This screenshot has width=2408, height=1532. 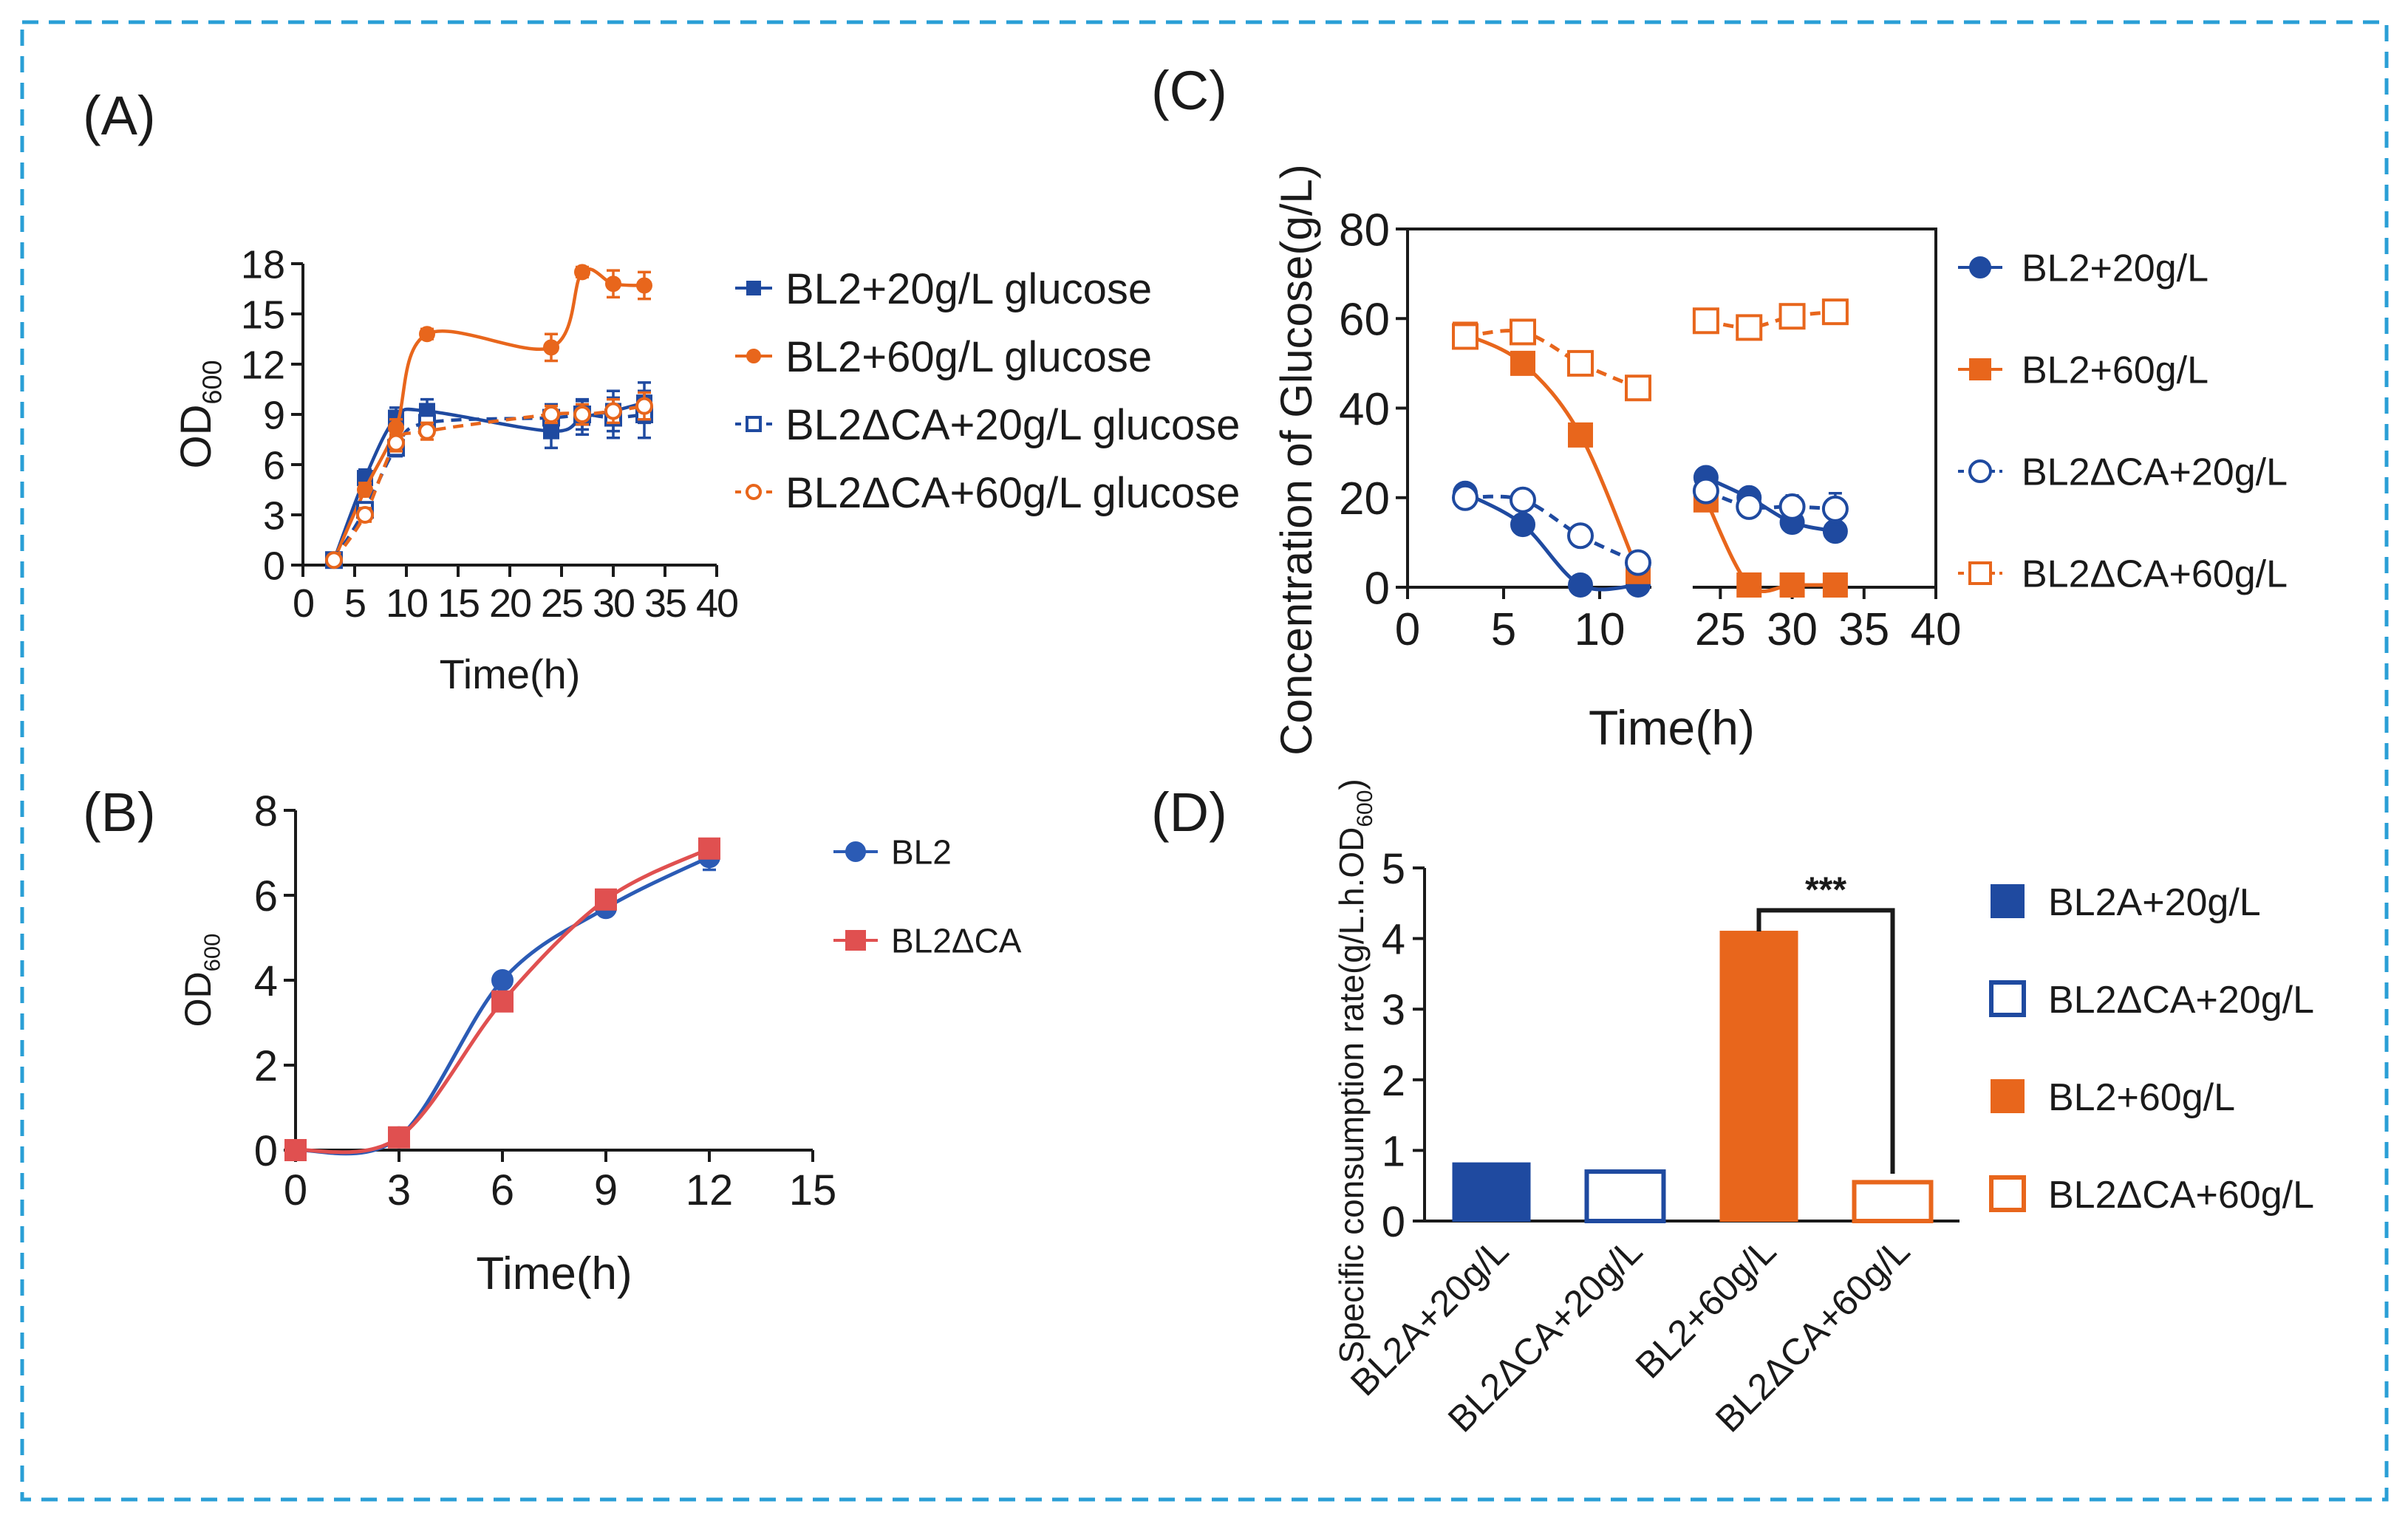 What do you see at coordinates (1189, 90) in the screenshot?
I see `panel-label-c: (C)` at bounding box center [1189, 90].